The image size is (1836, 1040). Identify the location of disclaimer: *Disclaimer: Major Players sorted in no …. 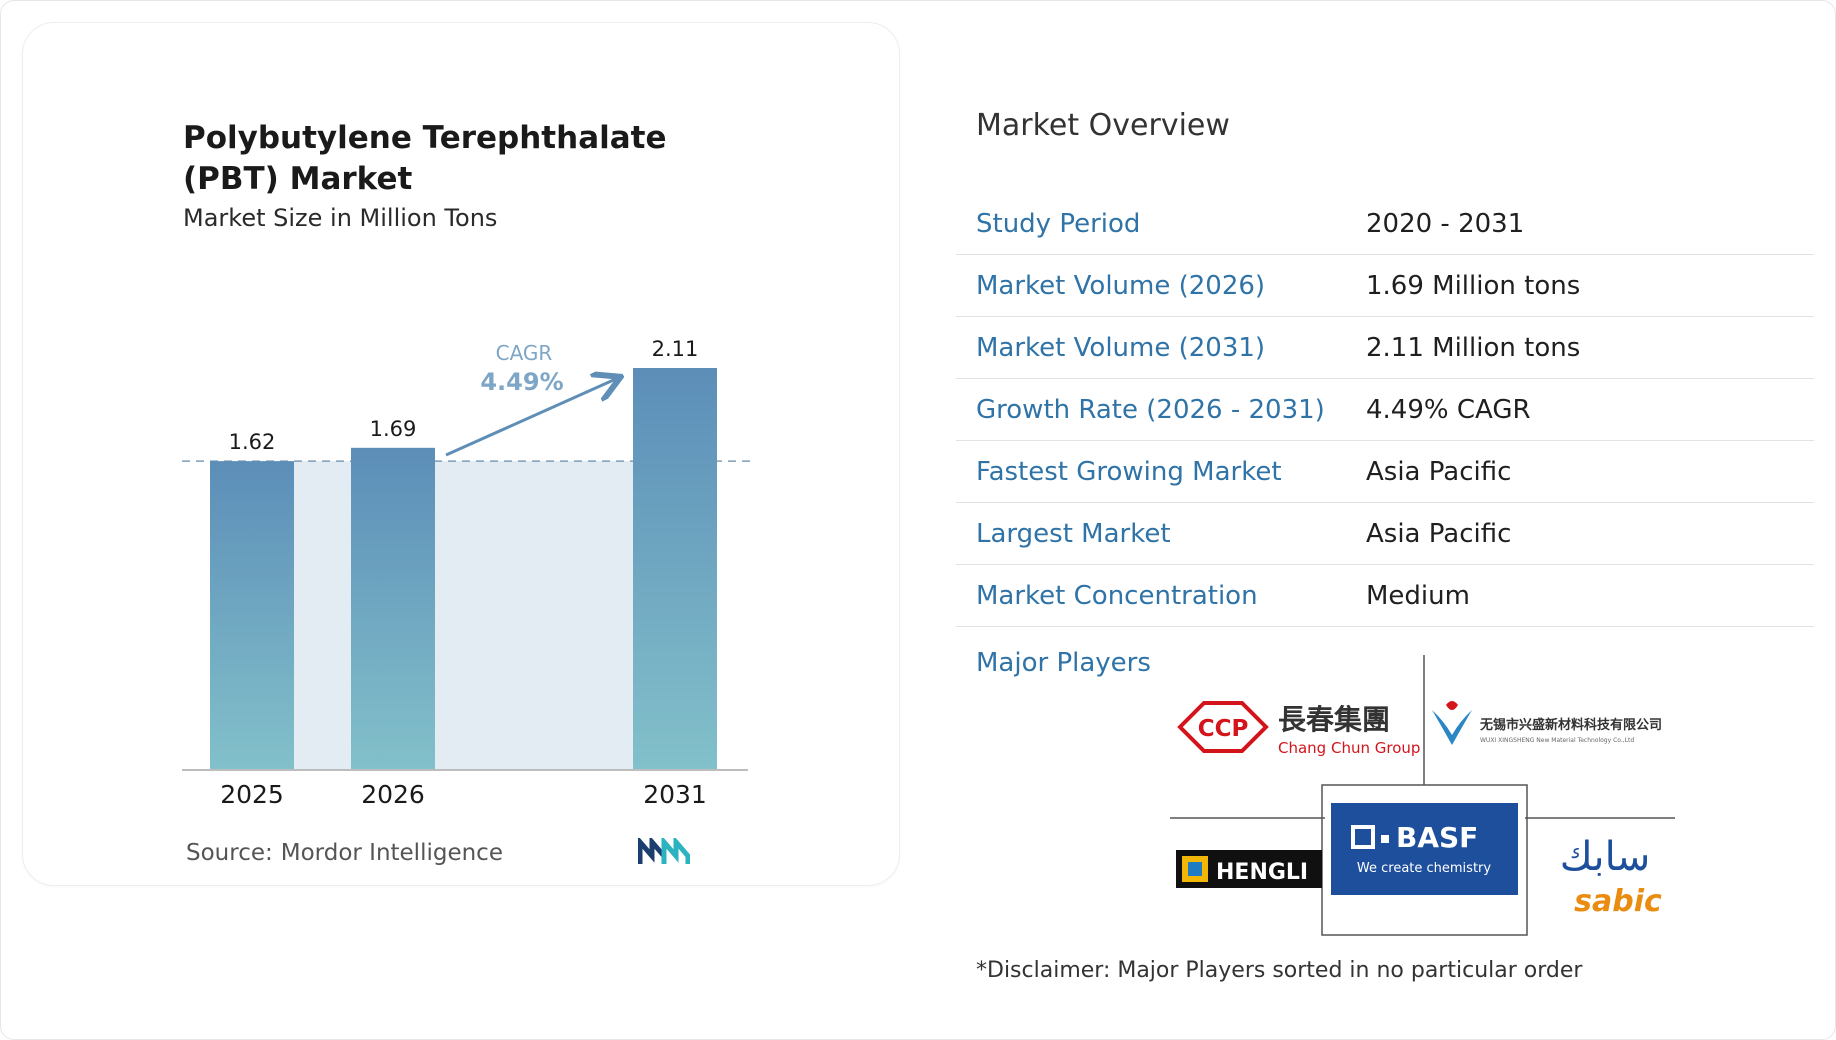
(1279, 970).